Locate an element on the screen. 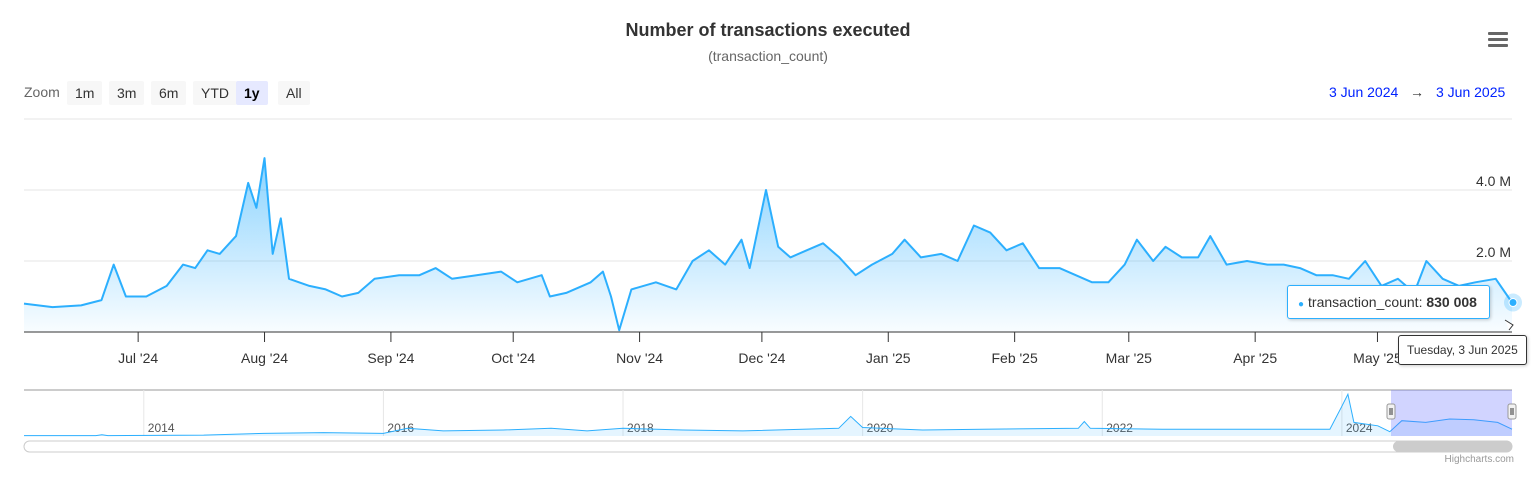 This screenshot has width=1536, height=479. zoom-3m-button: 3m is located at coordinates (127, 93).